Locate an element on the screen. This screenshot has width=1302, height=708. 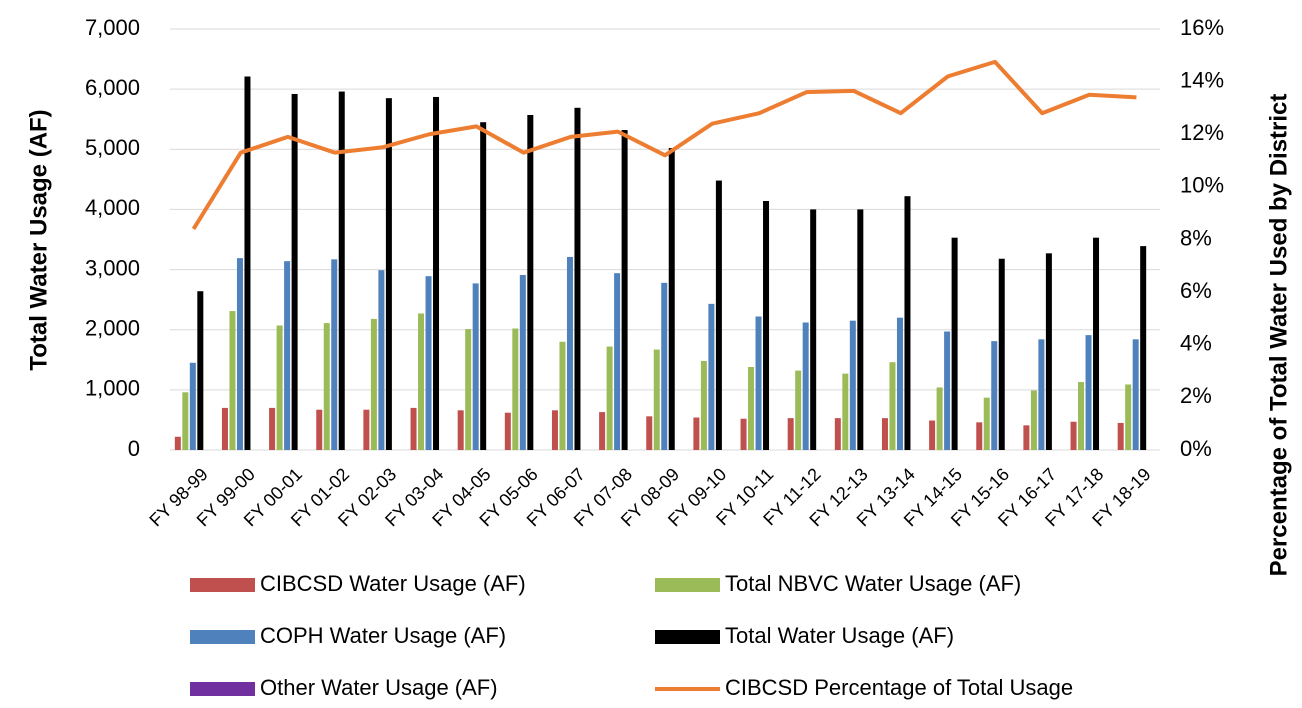
y-tick-label: 0 is located at coordinates (134, 448).